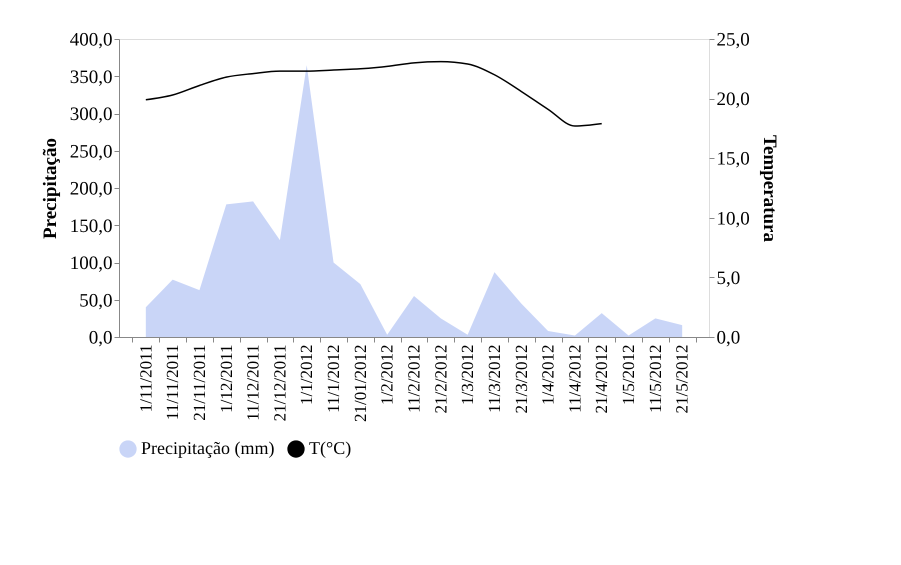 This screenshot has width=901, height=565. Describe the element at coordinates (387, 374) in the screenshot. I see `x-tick-label: 1/2/2012` at that location.